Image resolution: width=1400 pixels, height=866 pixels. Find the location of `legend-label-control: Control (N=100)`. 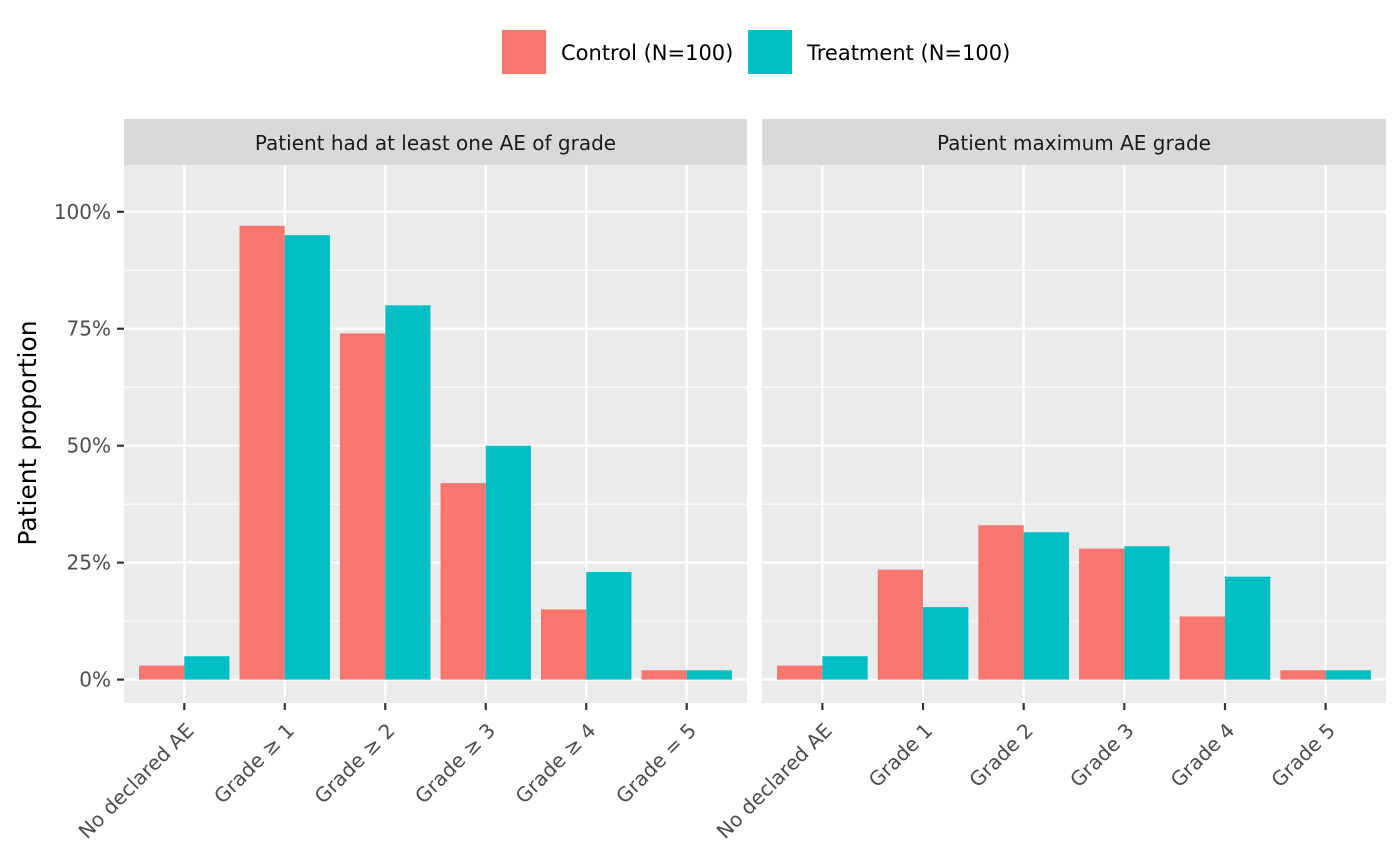

legend-label-control: Control (N=100) is located at coordinates (647, 53).